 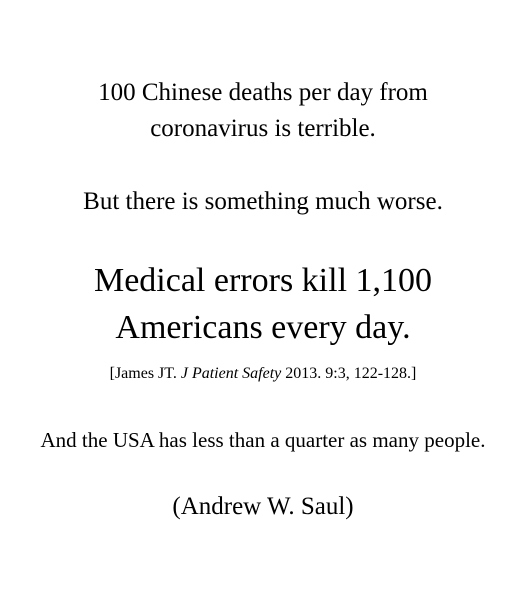 I want to click on citation-open: [James JT., so click(x=145, y=373).